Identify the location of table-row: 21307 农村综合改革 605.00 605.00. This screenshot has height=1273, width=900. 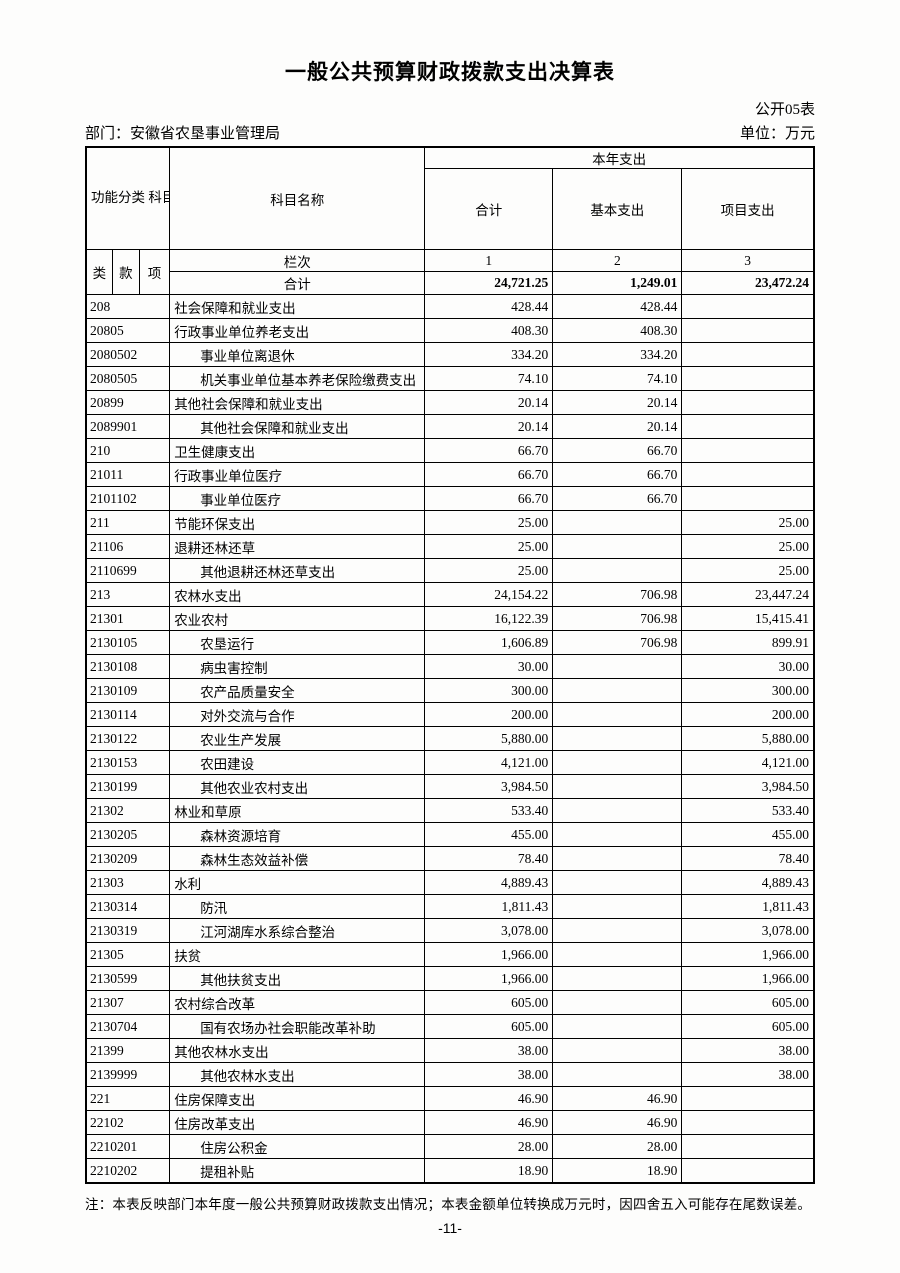
(450, 1002).